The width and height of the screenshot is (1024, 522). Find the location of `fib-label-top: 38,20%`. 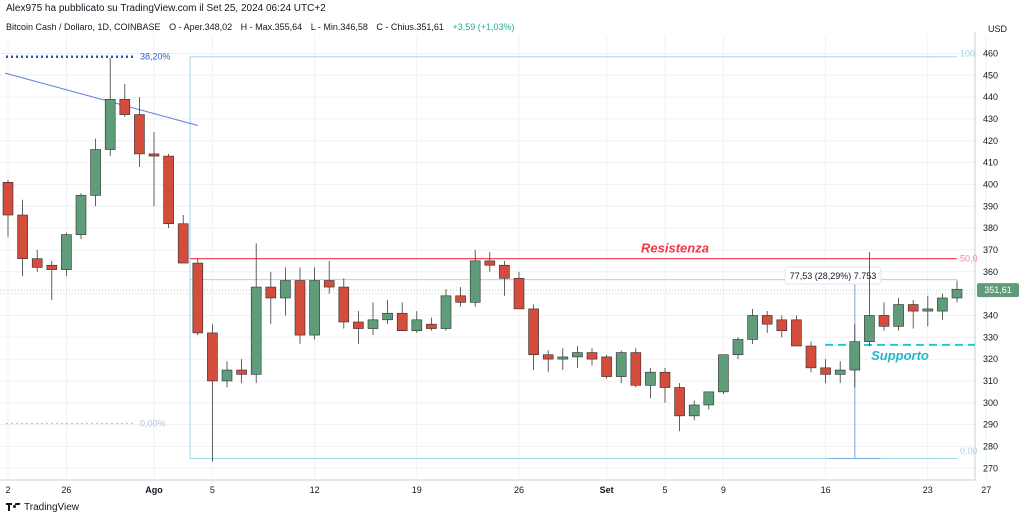

fib-label-top: 38,20% is located at coordinates (155, 57).